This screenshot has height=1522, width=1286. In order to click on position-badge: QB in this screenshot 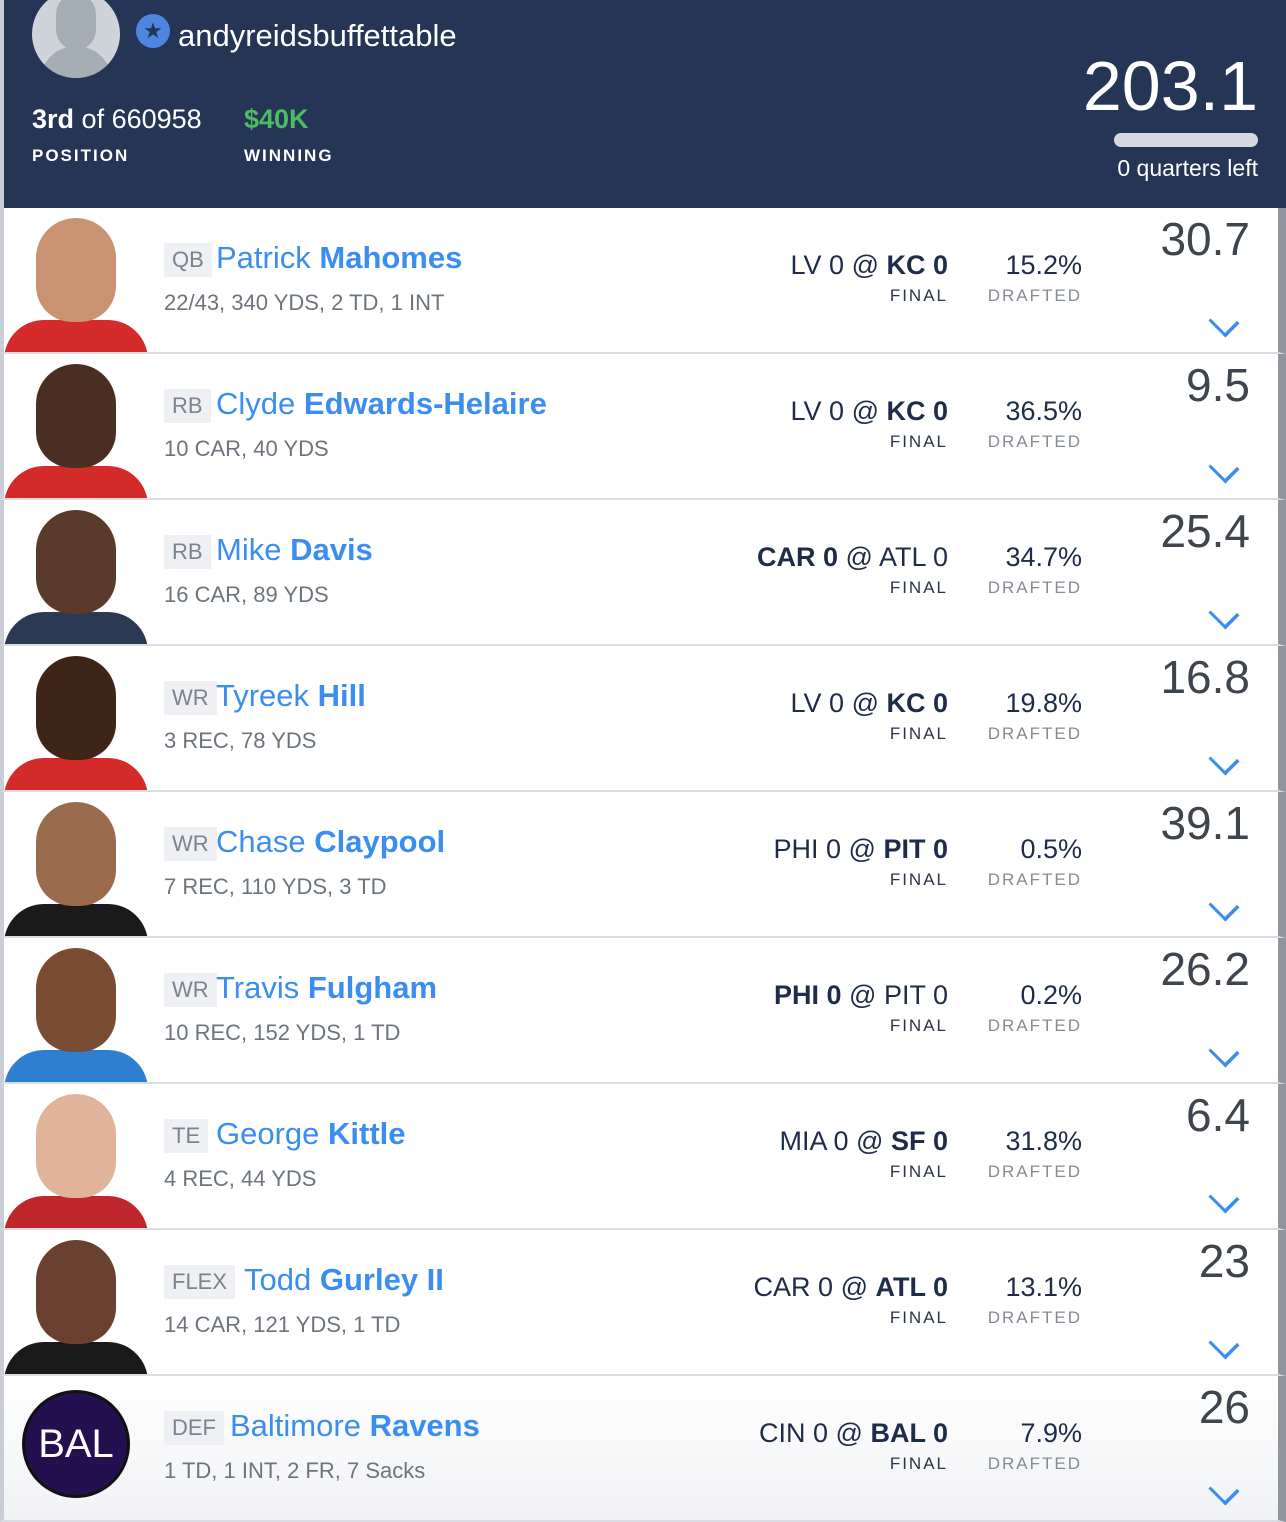, I will do `click(188, 260)`.